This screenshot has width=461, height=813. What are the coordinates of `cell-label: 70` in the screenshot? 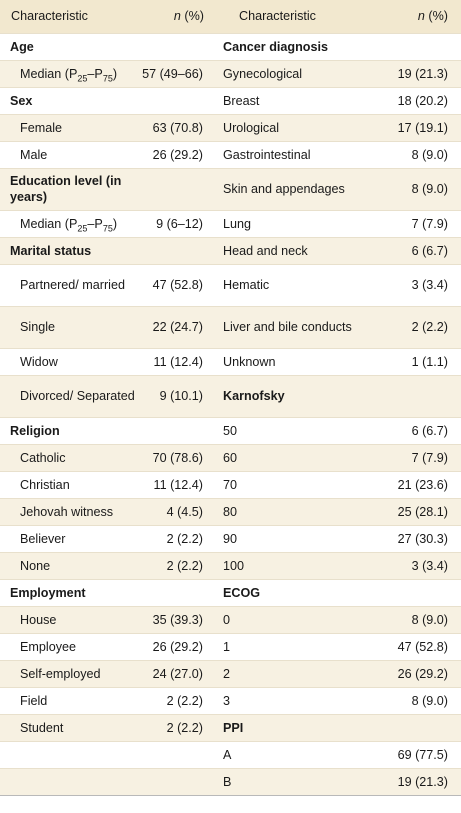 It's located at (230, 484).